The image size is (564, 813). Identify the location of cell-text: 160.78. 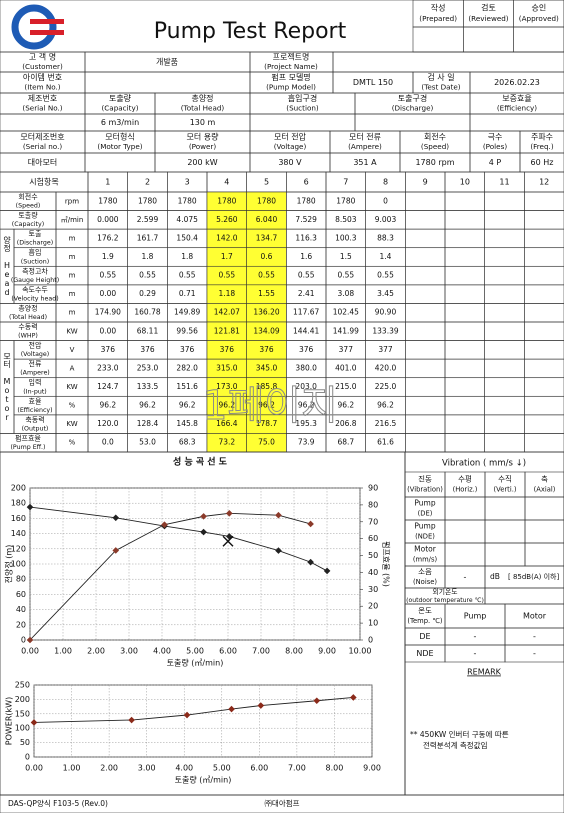
(147, 312).